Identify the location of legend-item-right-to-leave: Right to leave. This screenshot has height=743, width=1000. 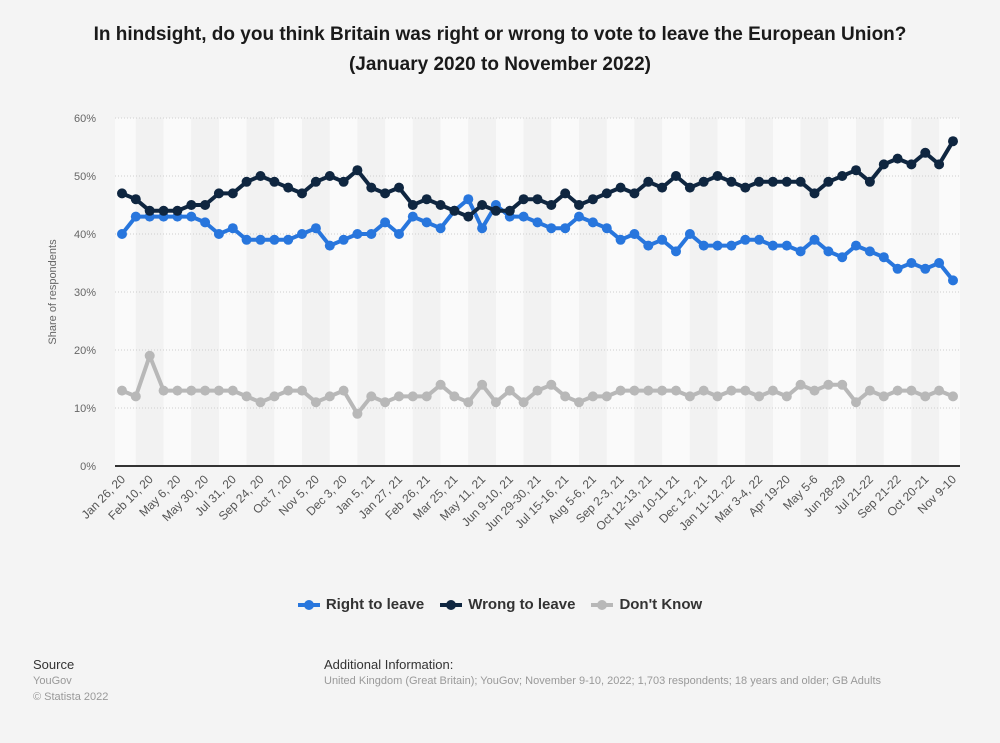
(360, 604).